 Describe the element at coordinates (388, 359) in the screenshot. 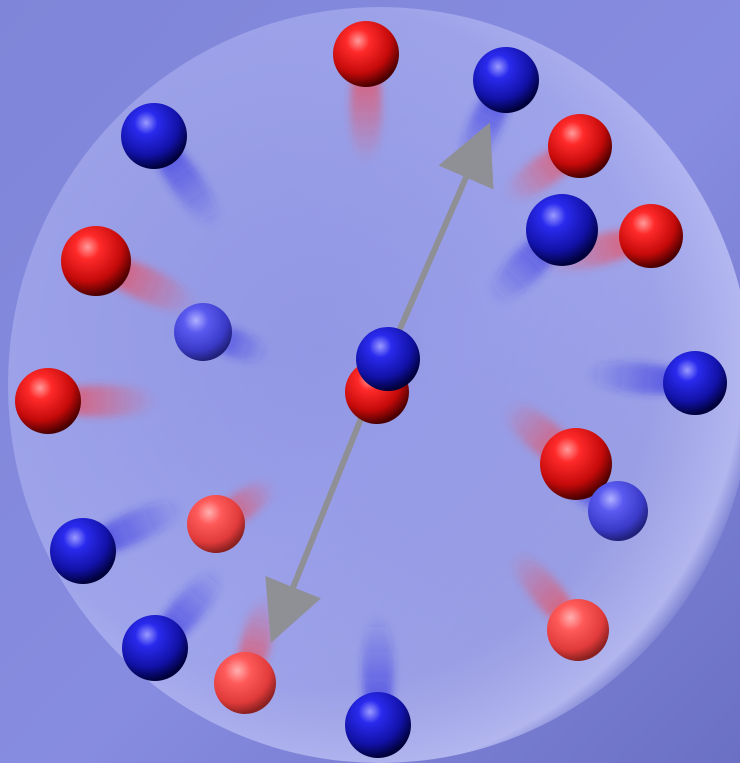

I see `central-blue-particle` at that location.